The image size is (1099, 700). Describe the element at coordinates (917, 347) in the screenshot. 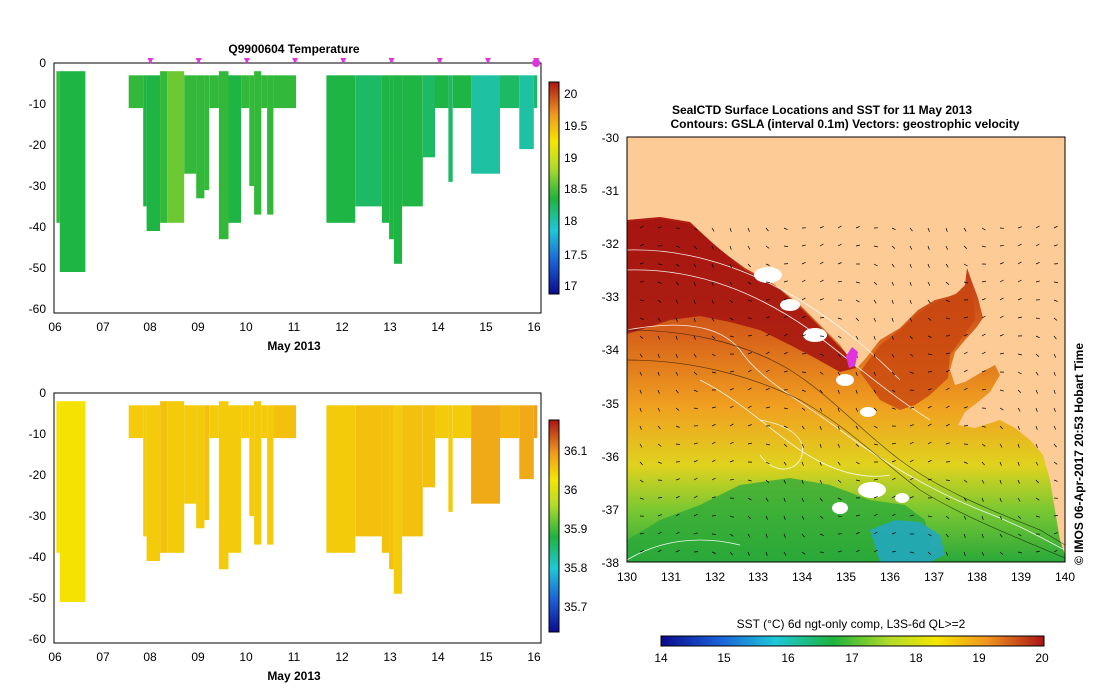

I see `gulf-waters` at that location.